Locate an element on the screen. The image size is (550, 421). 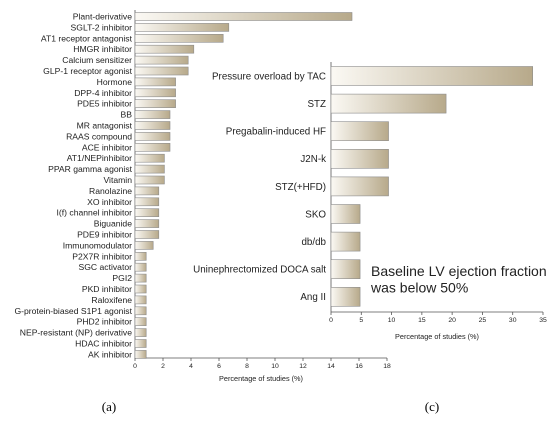
chart-a-category-label: PKD inhibitor is located at coordinates (107, 289).